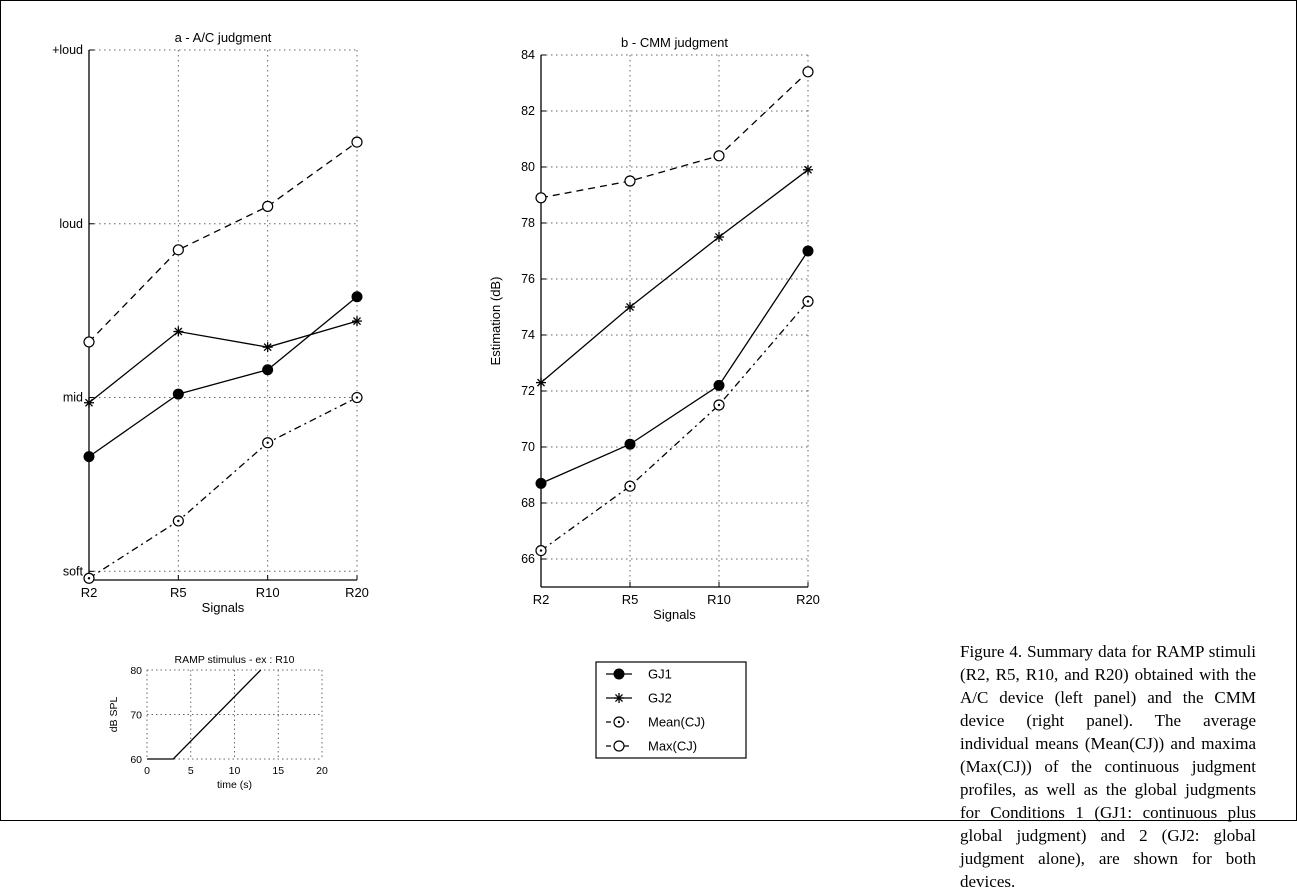 Image resolution: width=1297 pixels, height=893 pixels. What do you see at coordinates (639, 674) in the screenshot?
I see `legend-entry: GJ1` at bounding box center [639, 674].